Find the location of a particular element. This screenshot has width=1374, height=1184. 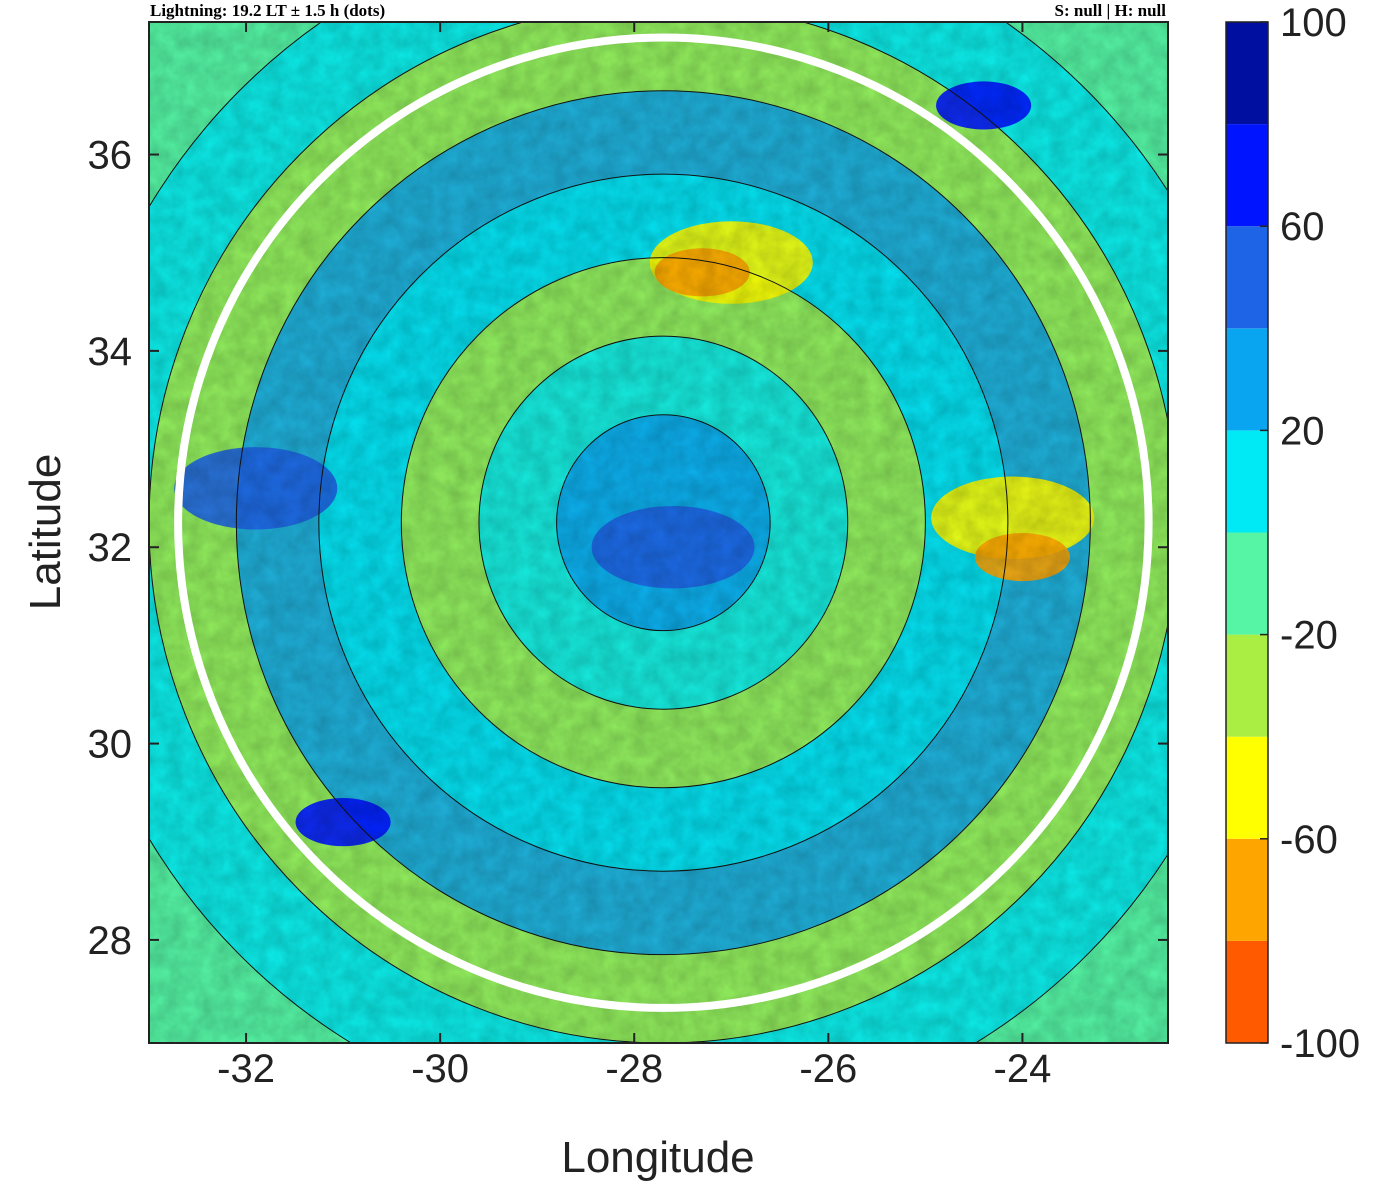

header-left-text: Lightning: 19.2 LT ± 1.5 h (dots) is located at coordinates (267, 10).